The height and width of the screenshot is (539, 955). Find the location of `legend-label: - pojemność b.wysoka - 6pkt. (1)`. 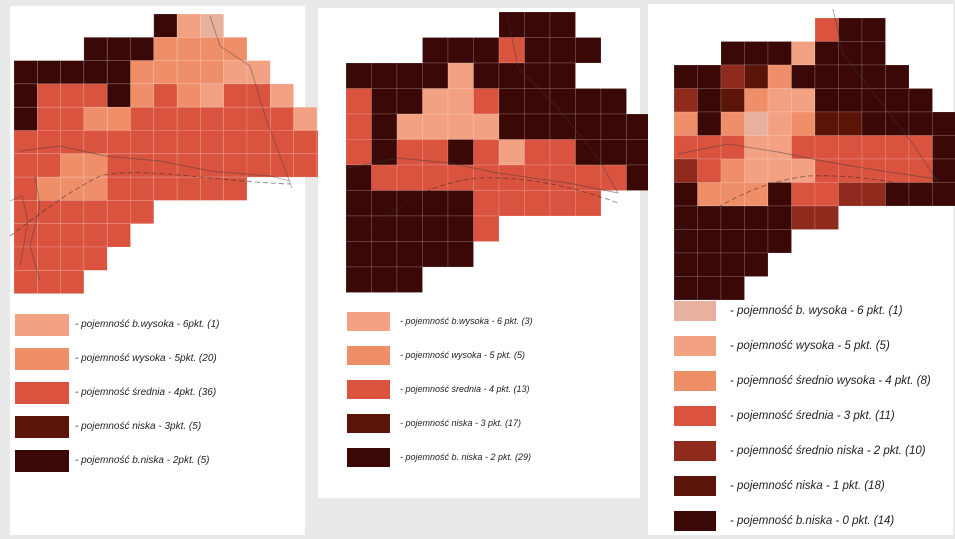

legend-label: - pojemność b.wysoka - 6pkt. (1) is located at coordinates (147, 325).